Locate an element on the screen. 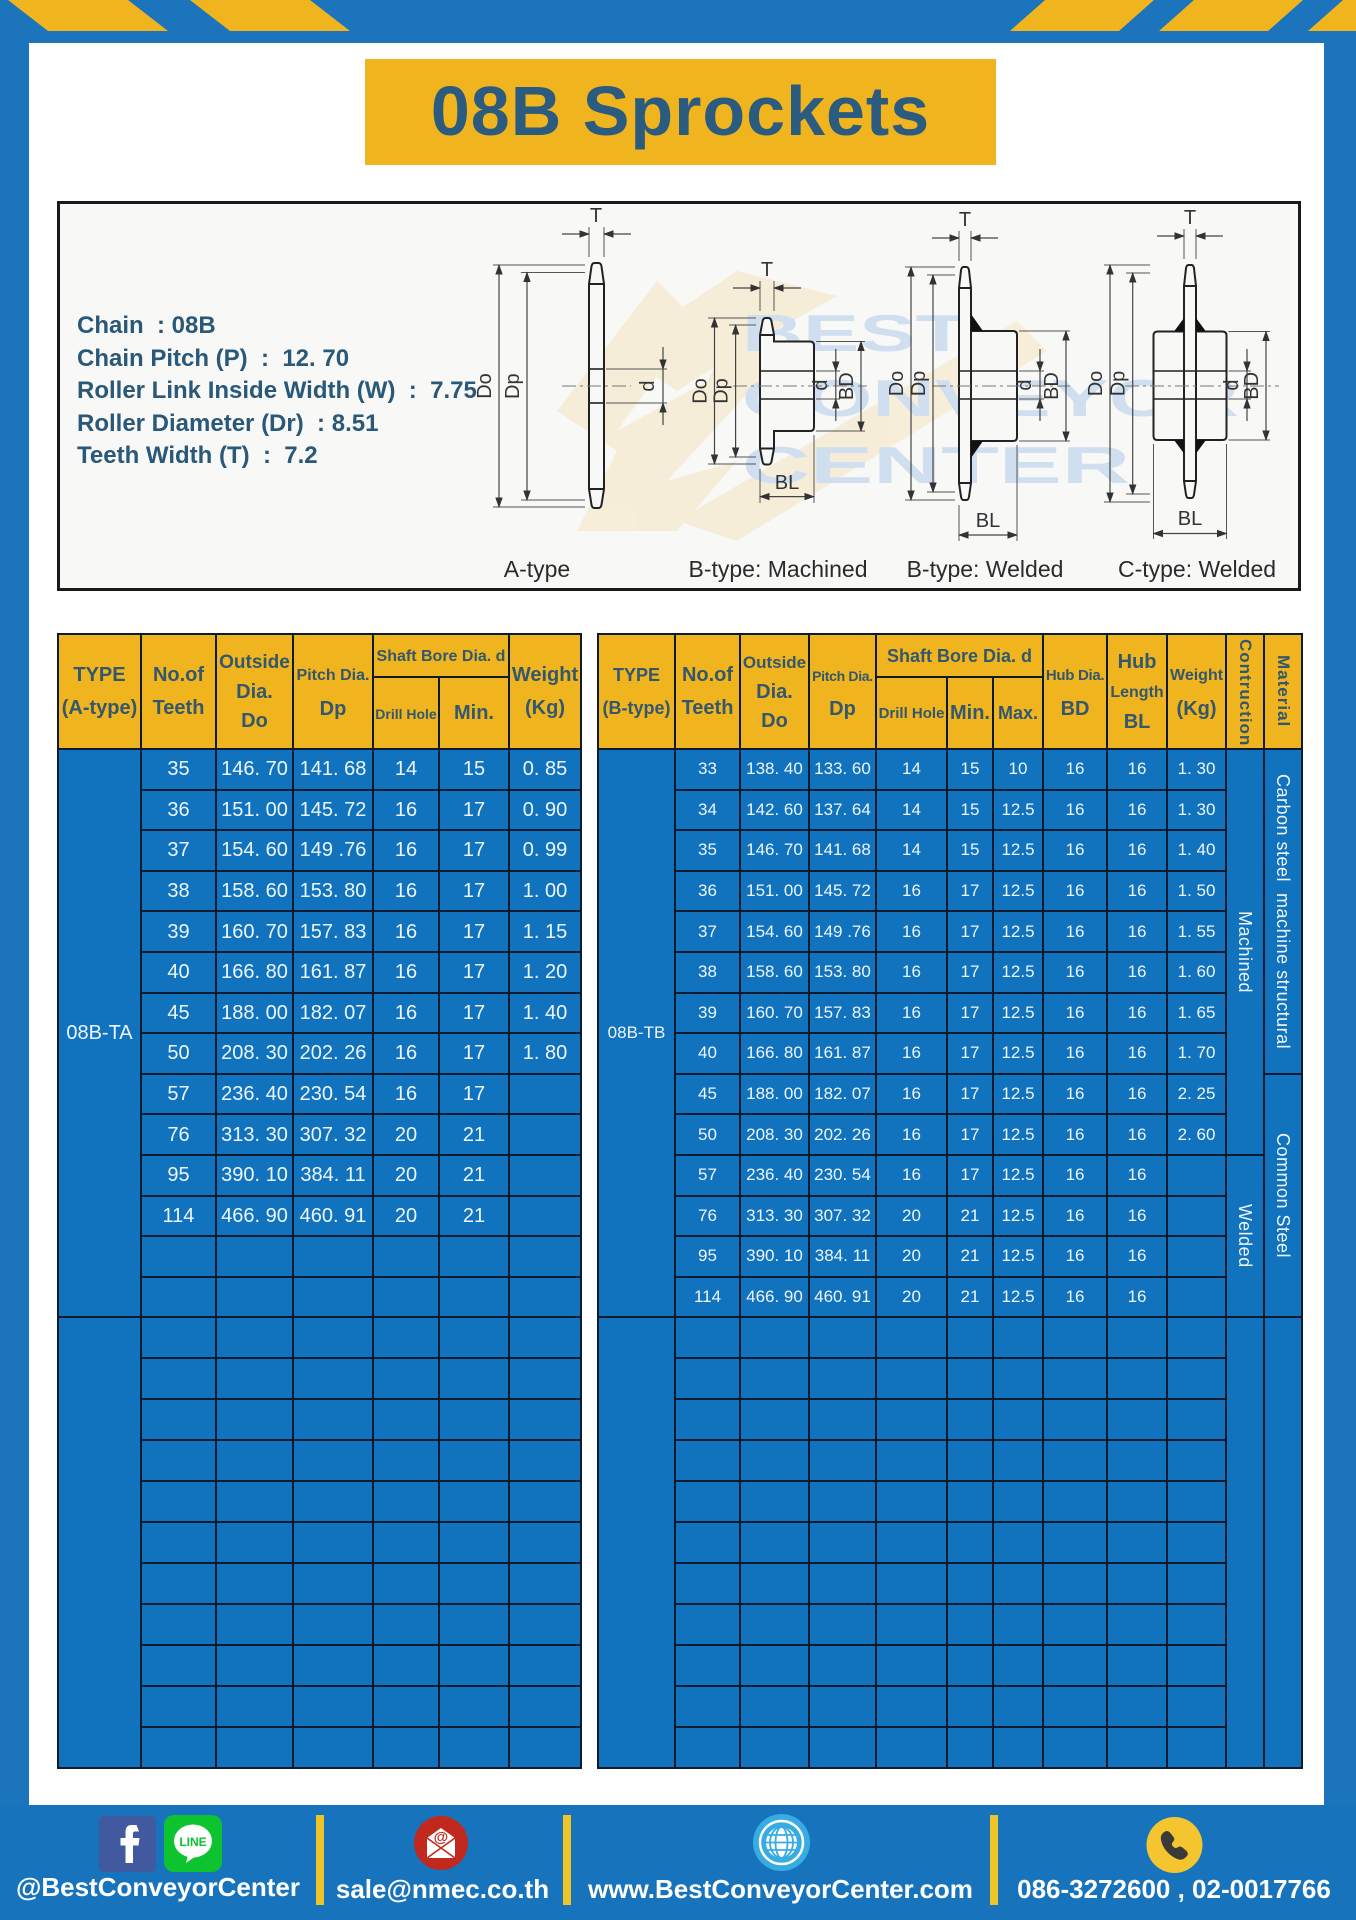 The height and width of the screenshot is (1920, 1356). svg-text: LINE is located at coordinates (192, 1842).